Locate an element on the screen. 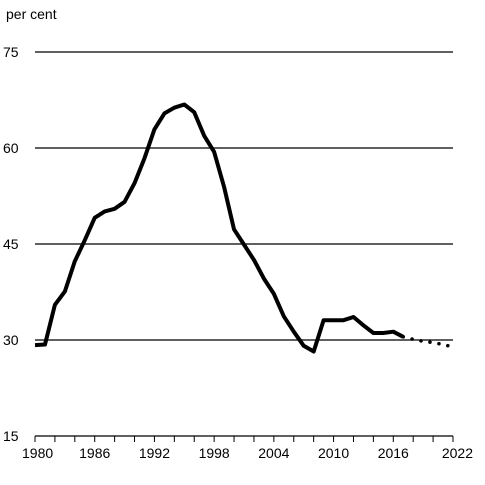 The image size is (485, 485). y-tick-label-45: 45 is located at coordinates (11, 244).